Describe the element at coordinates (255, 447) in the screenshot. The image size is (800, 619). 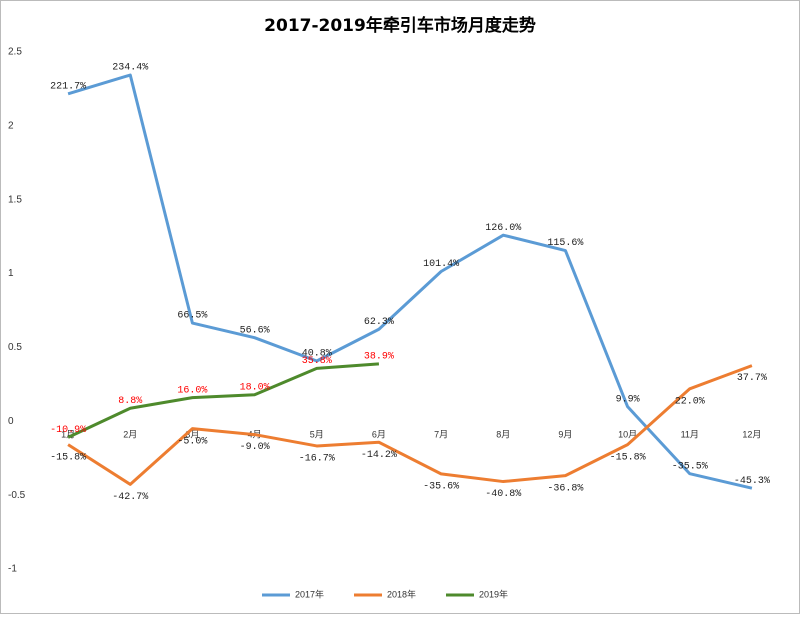
I see `data-label: -9.0%` at that location.